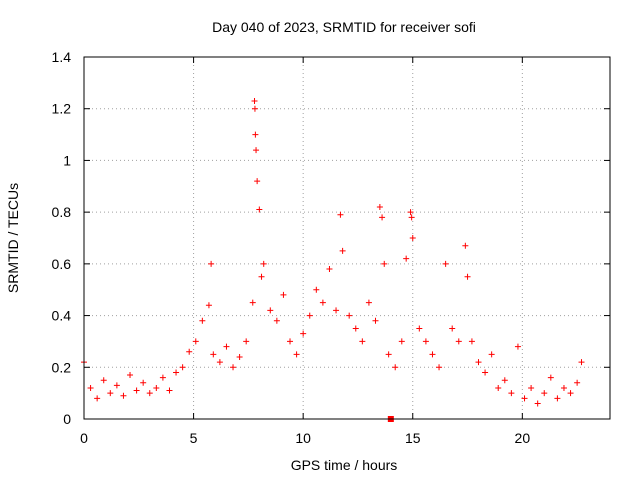  I want to click on x-tick-label: 10, so click(303, 438).